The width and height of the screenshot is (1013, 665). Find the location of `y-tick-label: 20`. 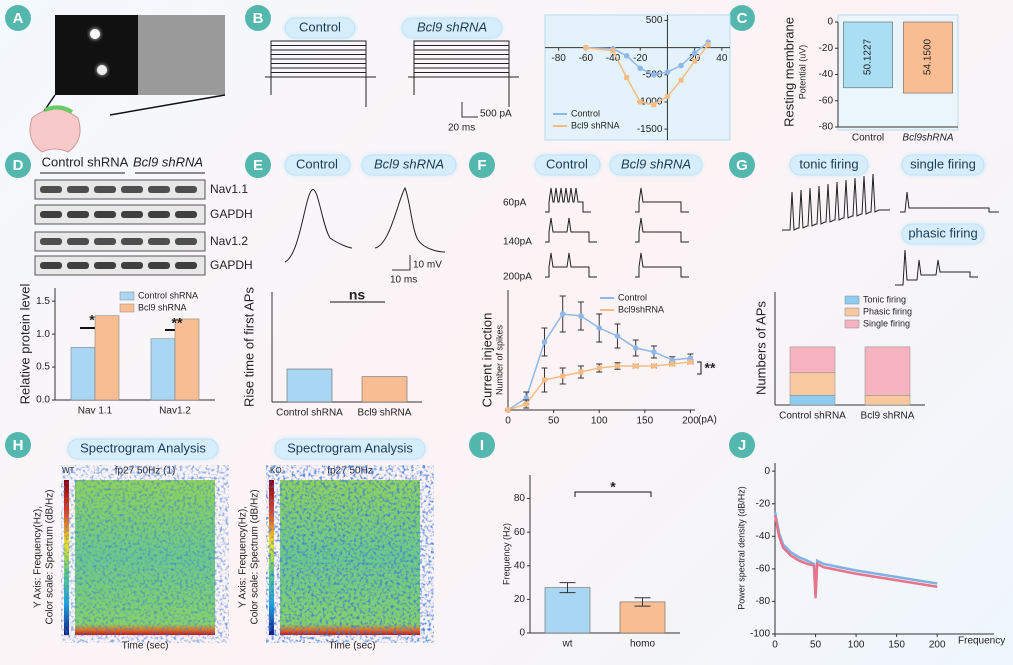

y-tick-label: 20 is located at coordinates (520, 599).